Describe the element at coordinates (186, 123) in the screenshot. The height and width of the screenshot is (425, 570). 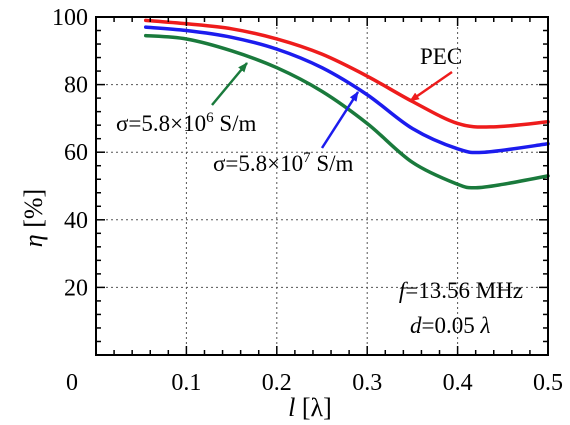
I see `annotation-sigma6: σ=5.8×106 S/m` at that location.